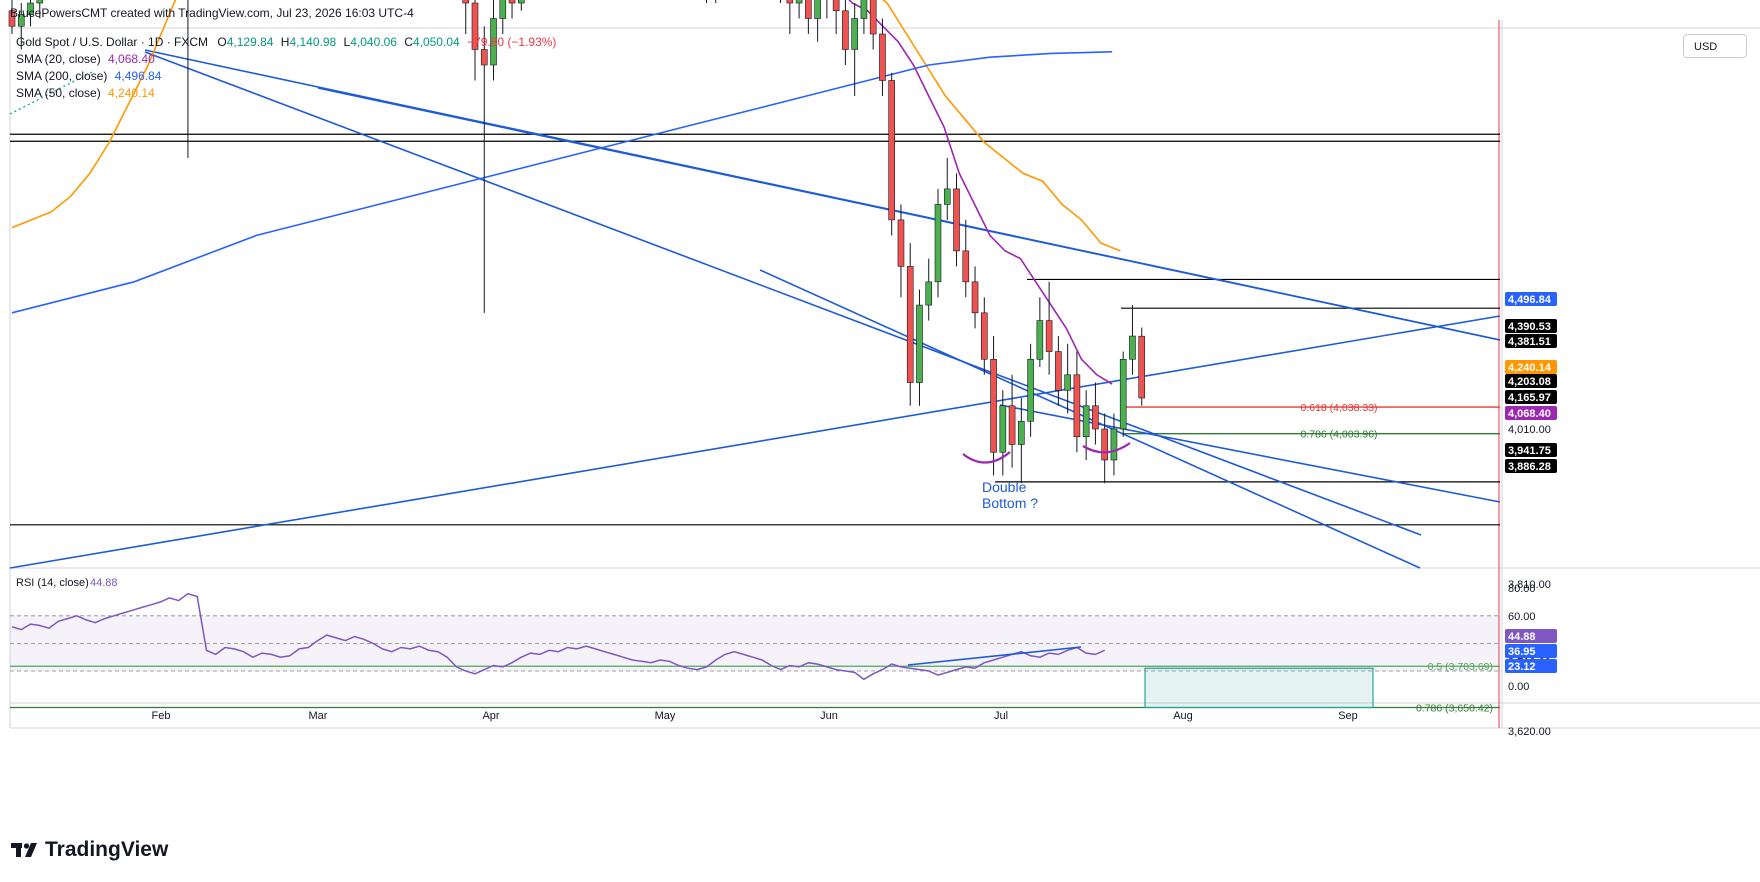 This screenshot has width=1760, height=882. What do you see at coordinates (373, 42) in the screenshot?
I see `ohlc-low: 4,040.06` at bounding box center [373, 42].